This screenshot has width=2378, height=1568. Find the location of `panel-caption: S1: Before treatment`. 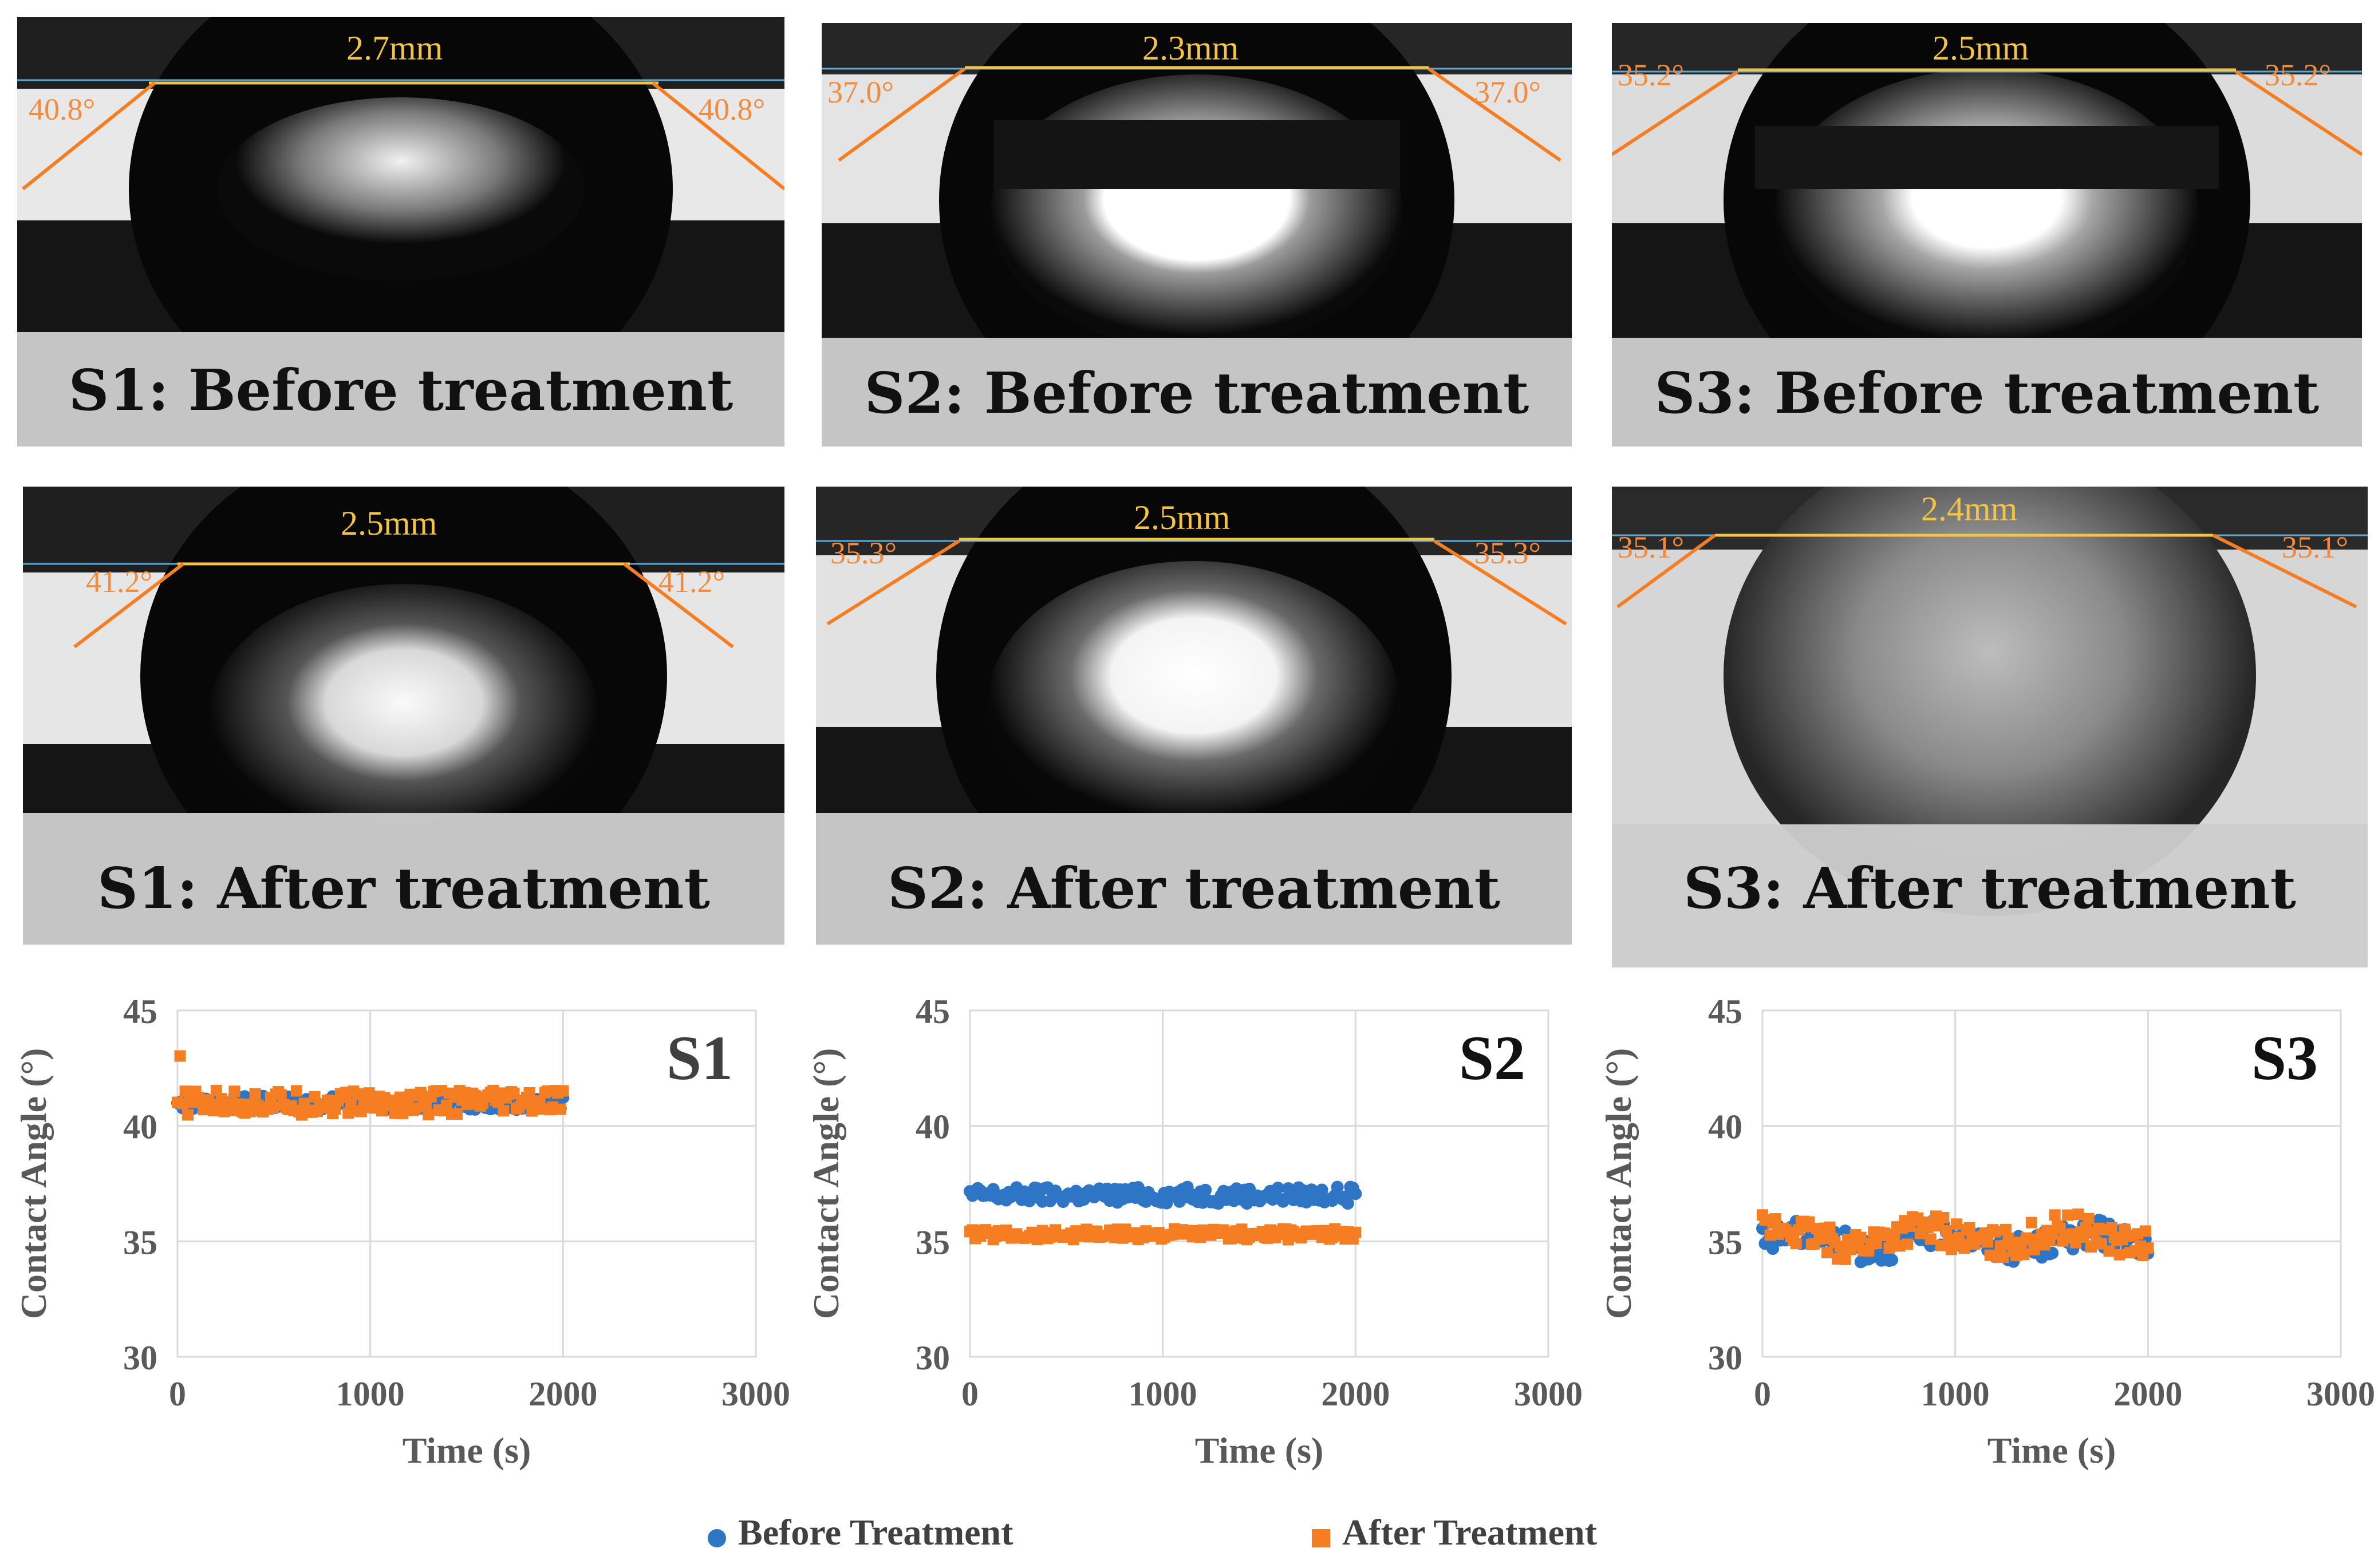

panel-caption: S1: Before treatment is located at coordinates (400, 391).